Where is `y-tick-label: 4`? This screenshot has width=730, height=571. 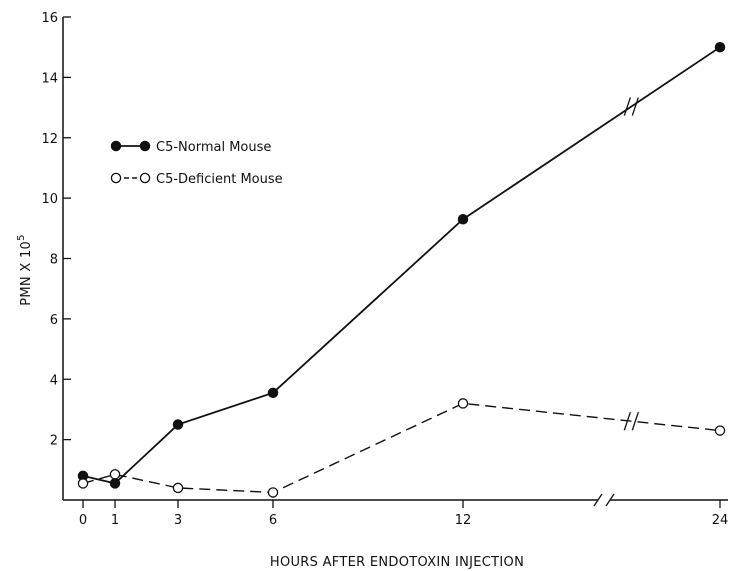 y-tick-label: 4 is located at coordinates (54, 380).